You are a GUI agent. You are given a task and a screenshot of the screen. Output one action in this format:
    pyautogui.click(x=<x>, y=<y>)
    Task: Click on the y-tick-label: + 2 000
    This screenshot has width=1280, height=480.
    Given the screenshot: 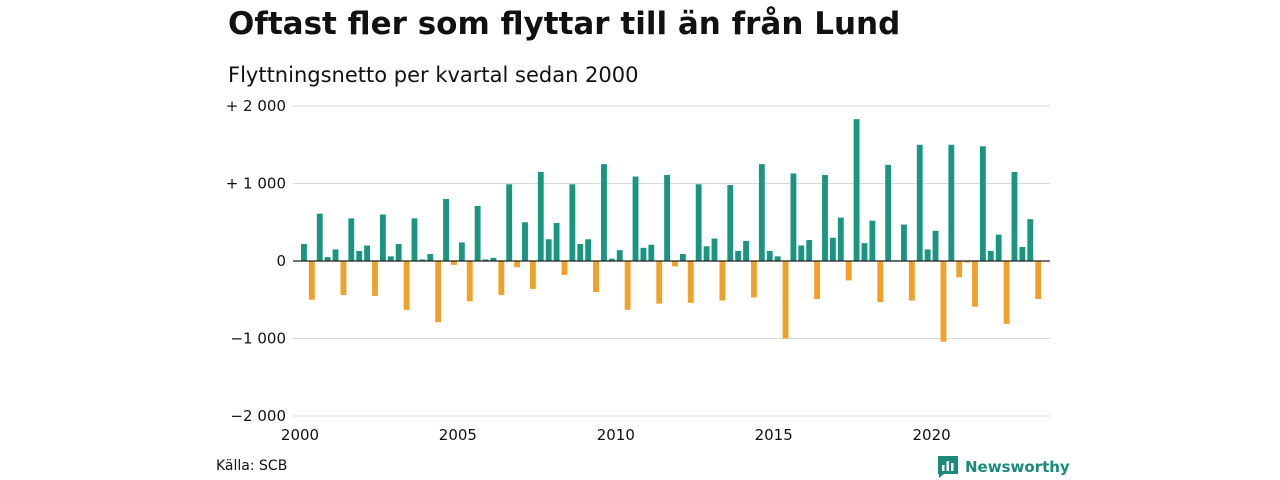 What is the action you would take?
    pyautogui.click(x=256, y=106)
    